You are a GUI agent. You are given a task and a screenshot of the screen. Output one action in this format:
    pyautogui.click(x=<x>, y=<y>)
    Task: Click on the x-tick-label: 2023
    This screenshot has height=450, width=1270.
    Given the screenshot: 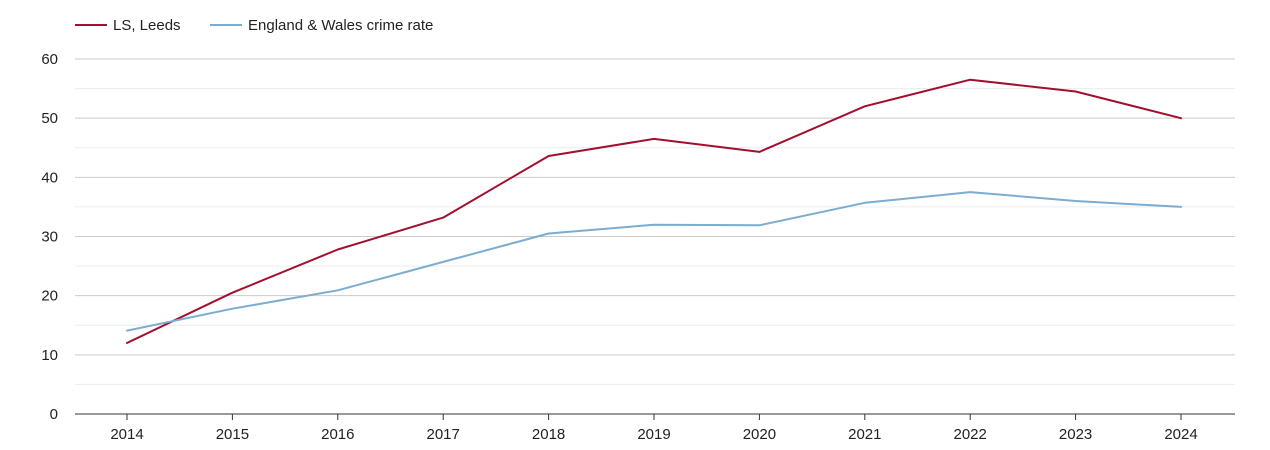 What is the action you would take?
    pyautogui.click(x=1075, y=434)
    